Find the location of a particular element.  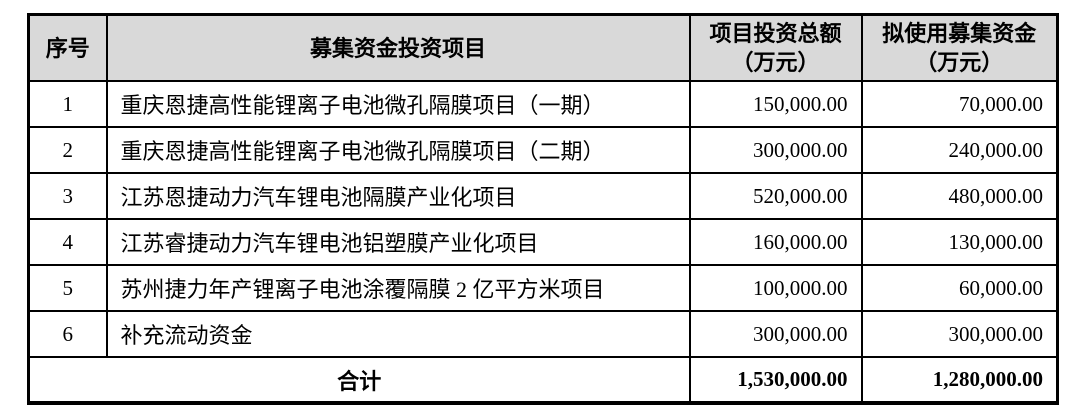

table-row: 6 补充流动资金 300,000.00 300,000.00 is located at coordinates (543, 334).